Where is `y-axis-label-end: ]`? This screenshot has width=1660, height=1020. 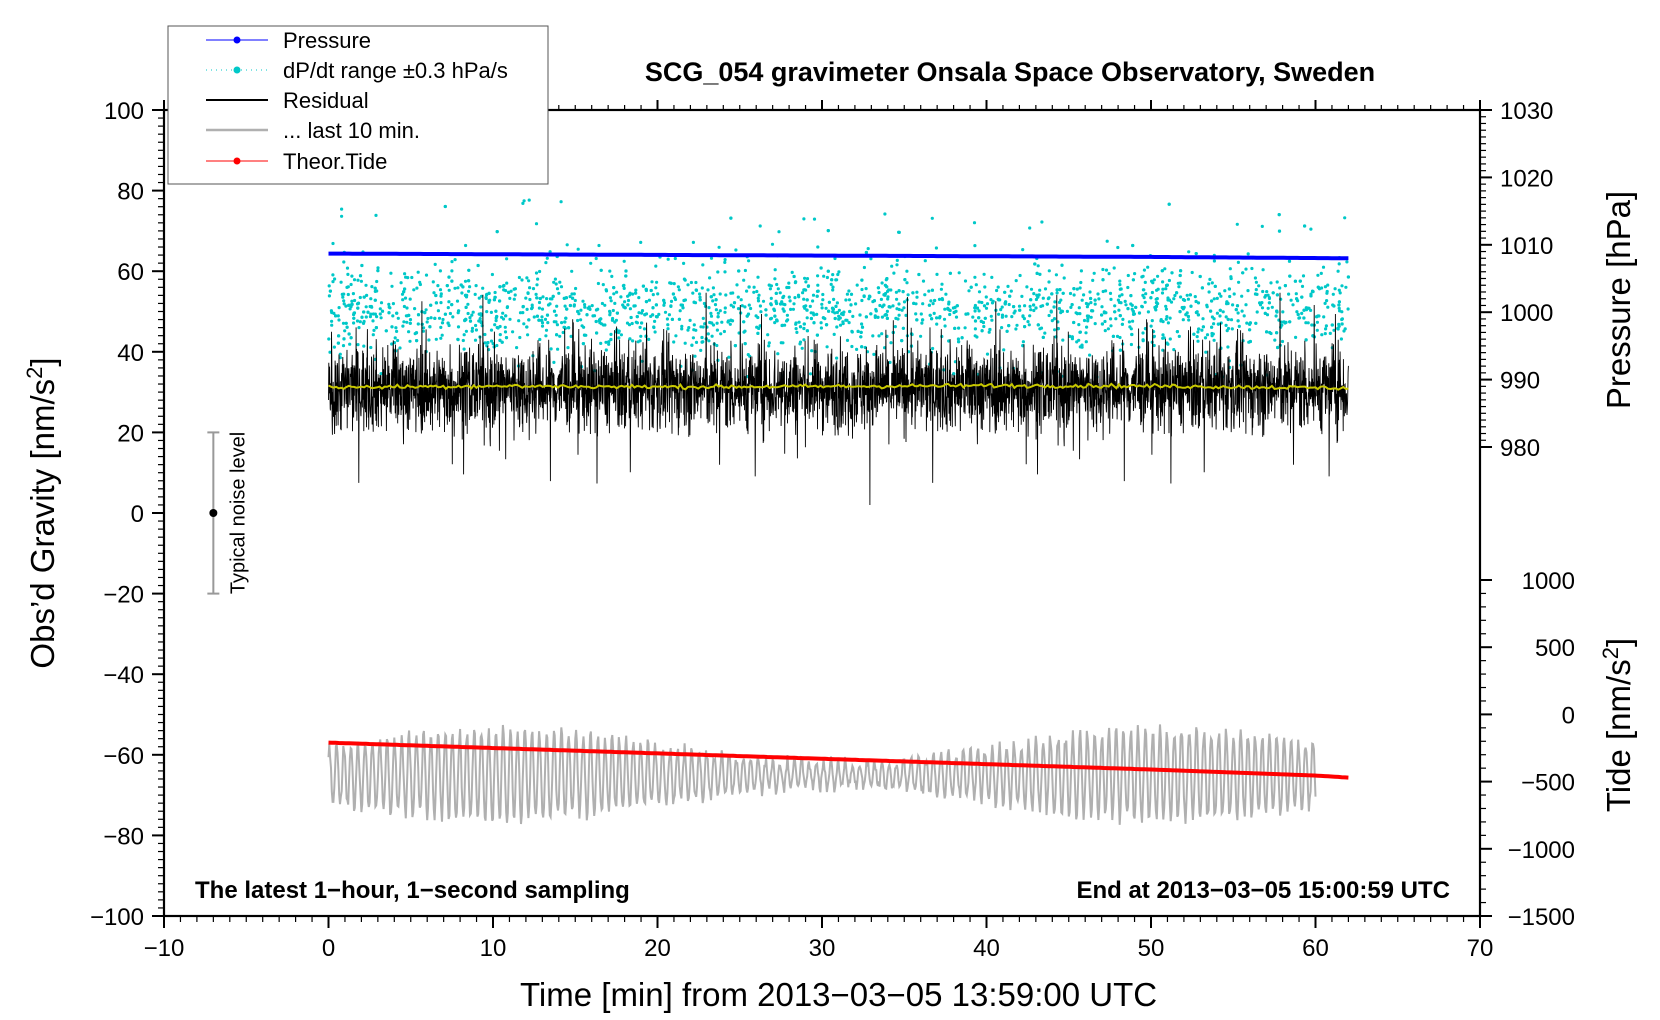
y-axis-label-end: ] is located at coordinates (42, 361).